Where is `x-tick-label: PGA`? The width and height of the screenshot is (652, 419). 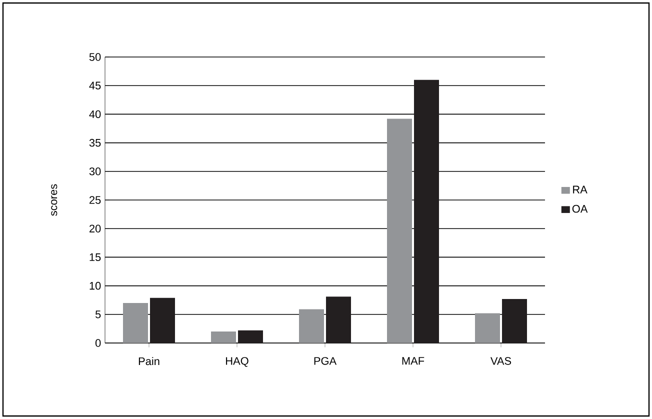
x-tick-label: PGA is located at coordinates (325, 361).